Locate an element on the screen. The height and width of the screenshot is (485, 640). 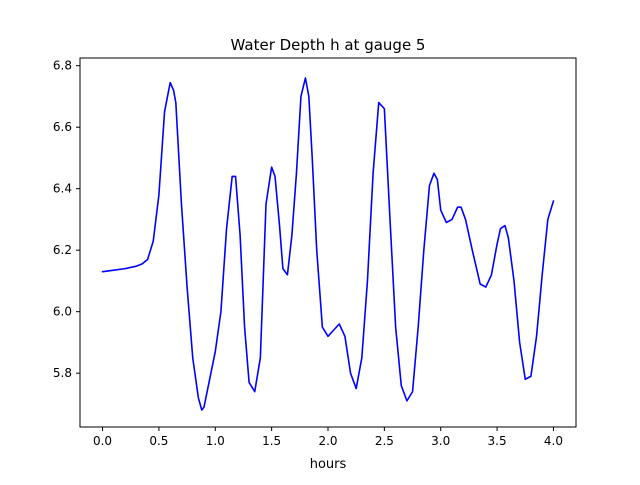
x-tick-label: 0.5 is located at coordinates (158, 441).